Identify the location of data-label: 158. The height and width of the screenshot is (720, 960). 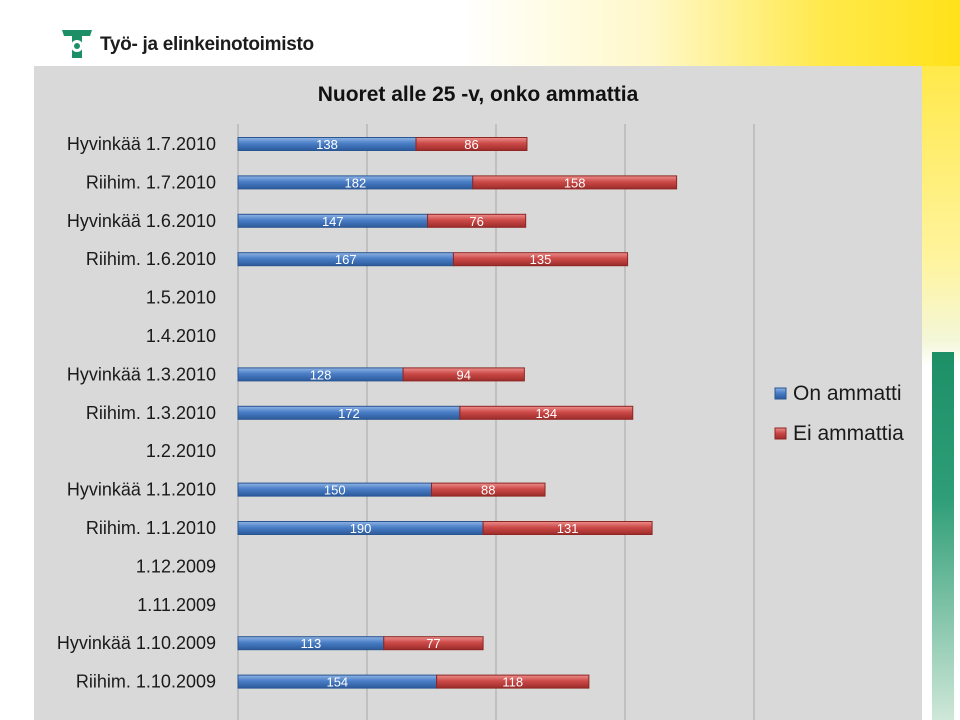
(575, 182).